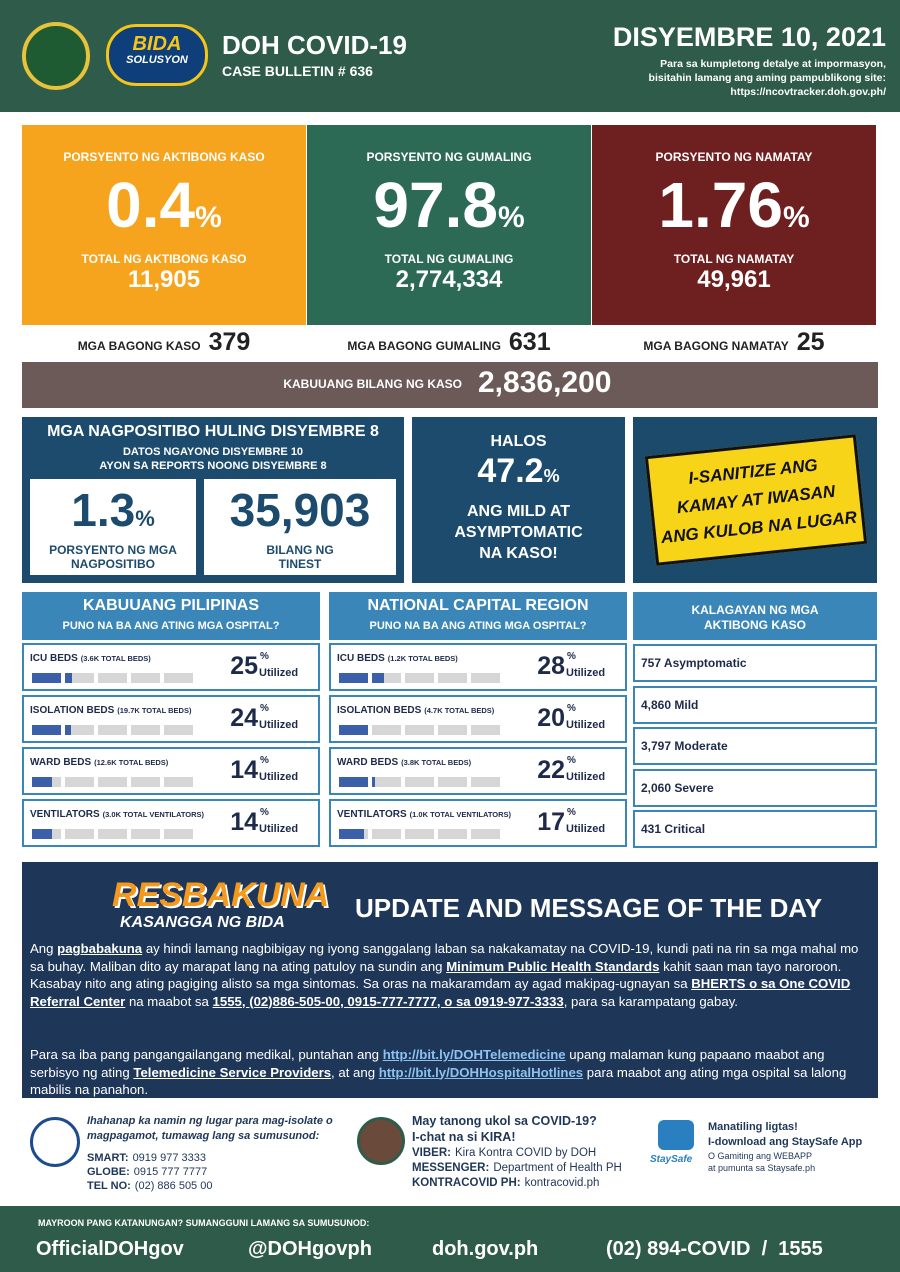 The width and height of the screenshot is (900, 1272). I want to click on footer-link: doh.gov.ph, so click(485, 1249).